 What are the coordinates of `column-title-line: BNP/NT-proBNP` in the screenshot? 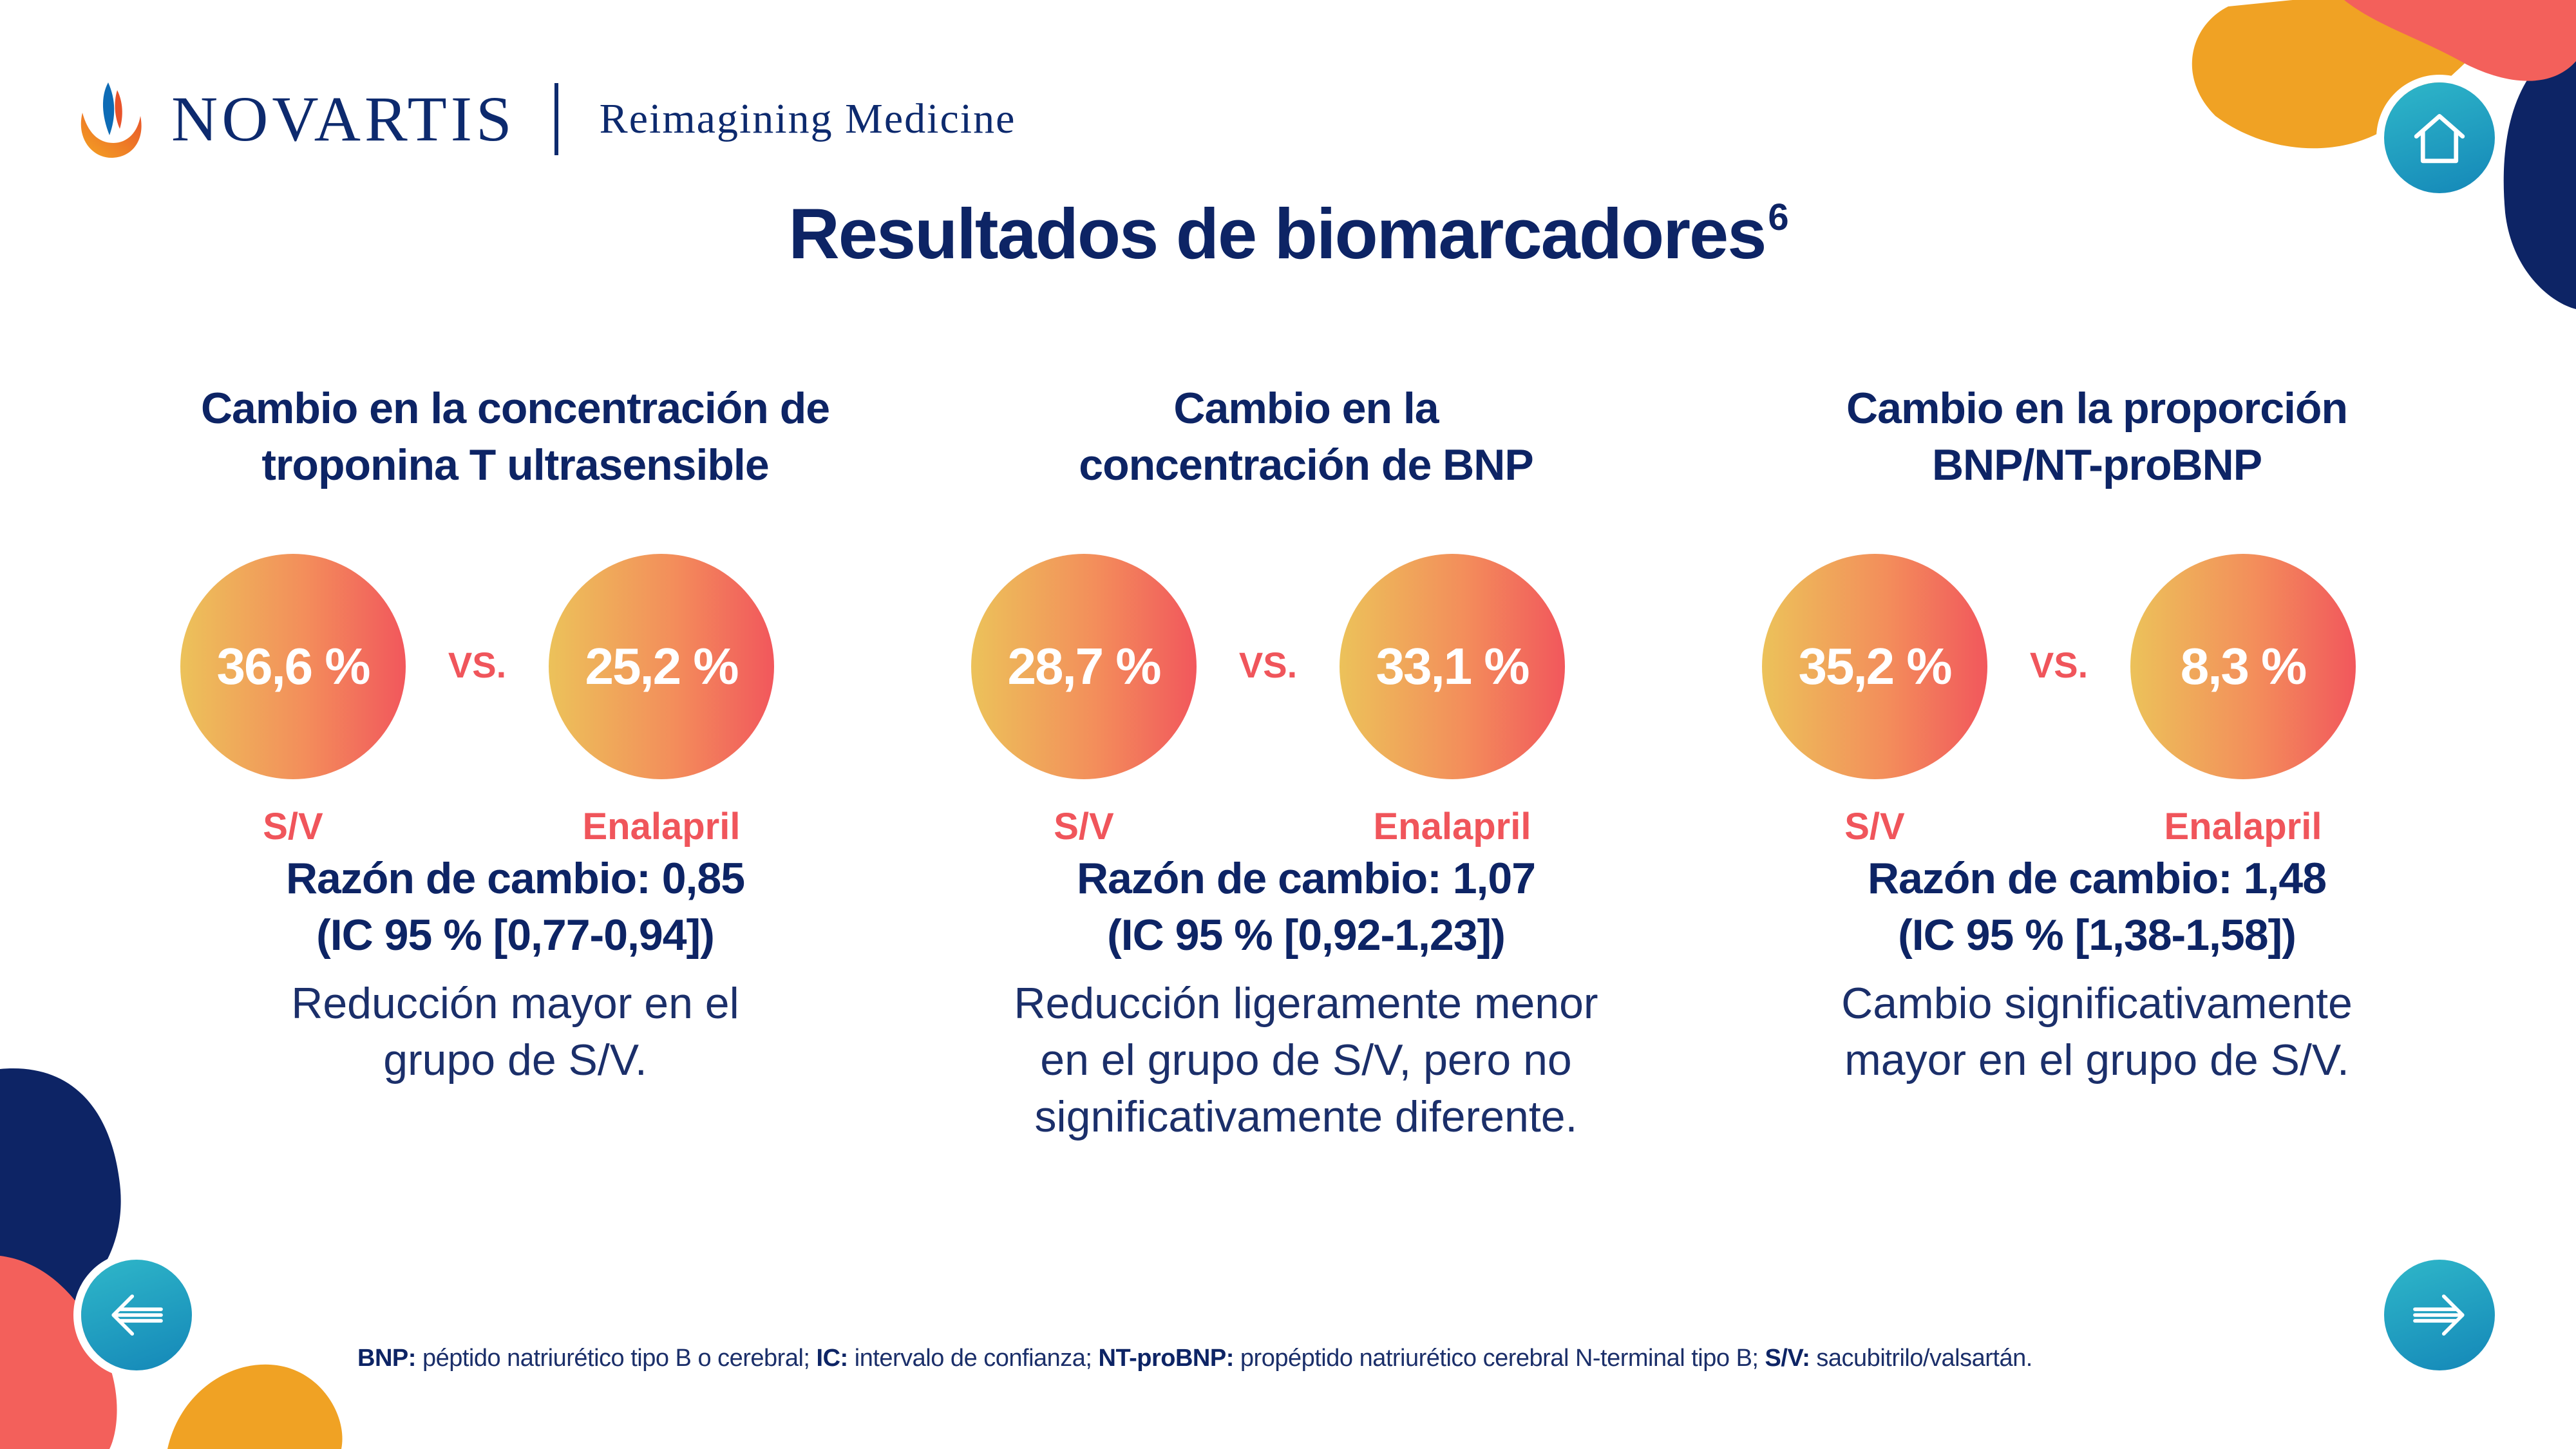 It's located at (2097, 464).